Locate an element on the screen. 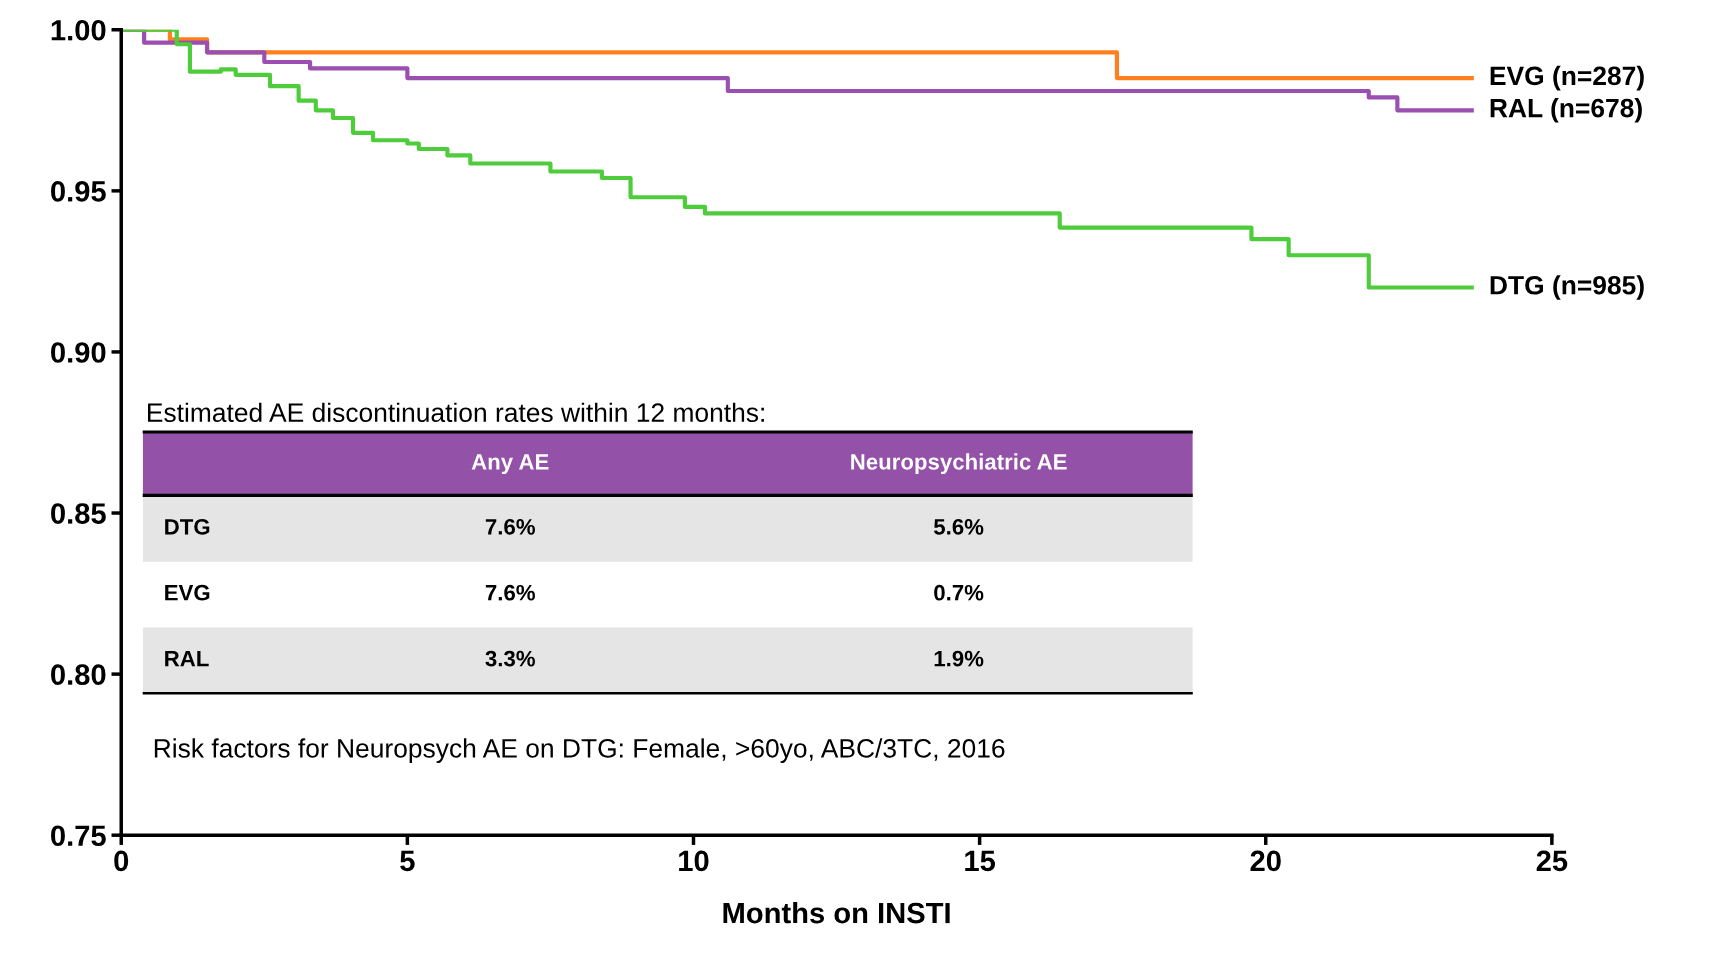 The width and height of the screenshot is (1732, 960). x-tick-label: 20 is located at coordinates (1265, 861).